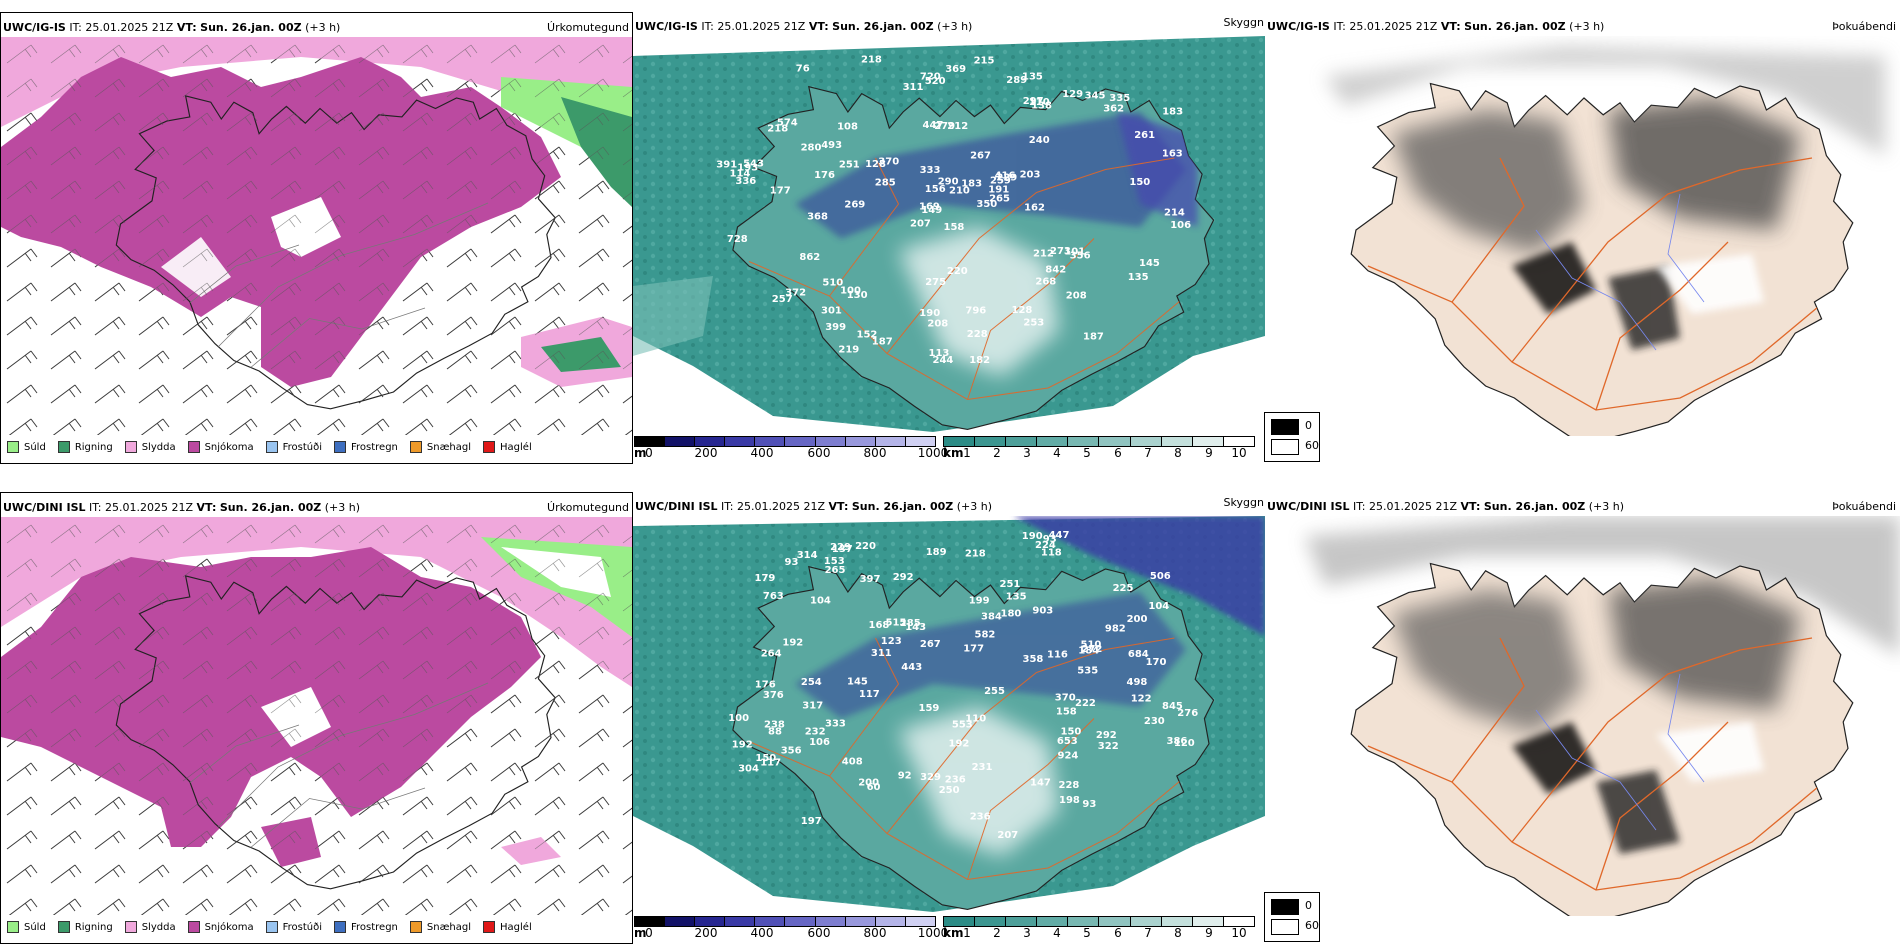  What do you see at coordinates (229, 927) in the screenshot?
I see `legend-label: Snjókoma` at bounding box center [229, 927].